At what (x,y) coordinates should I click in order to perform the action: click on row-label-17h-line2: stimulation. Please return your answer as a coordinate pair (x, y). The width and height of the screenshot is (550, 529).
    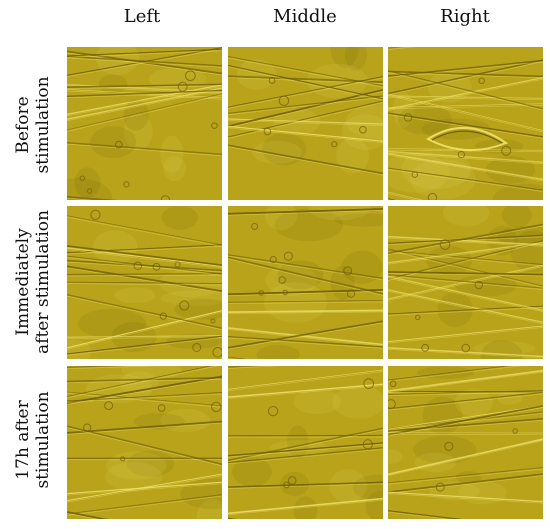
    Looking at the image, I should click on (43, 440).